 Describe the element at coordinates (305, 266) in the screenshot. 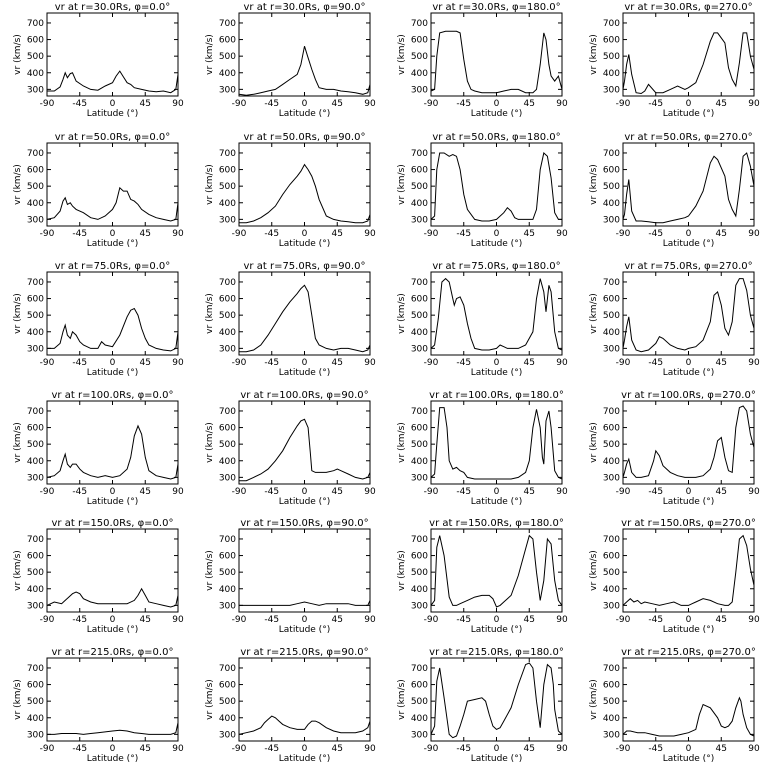

I see `panel-title: vr at r=75.0Rs, φ=90.0°` at that location.